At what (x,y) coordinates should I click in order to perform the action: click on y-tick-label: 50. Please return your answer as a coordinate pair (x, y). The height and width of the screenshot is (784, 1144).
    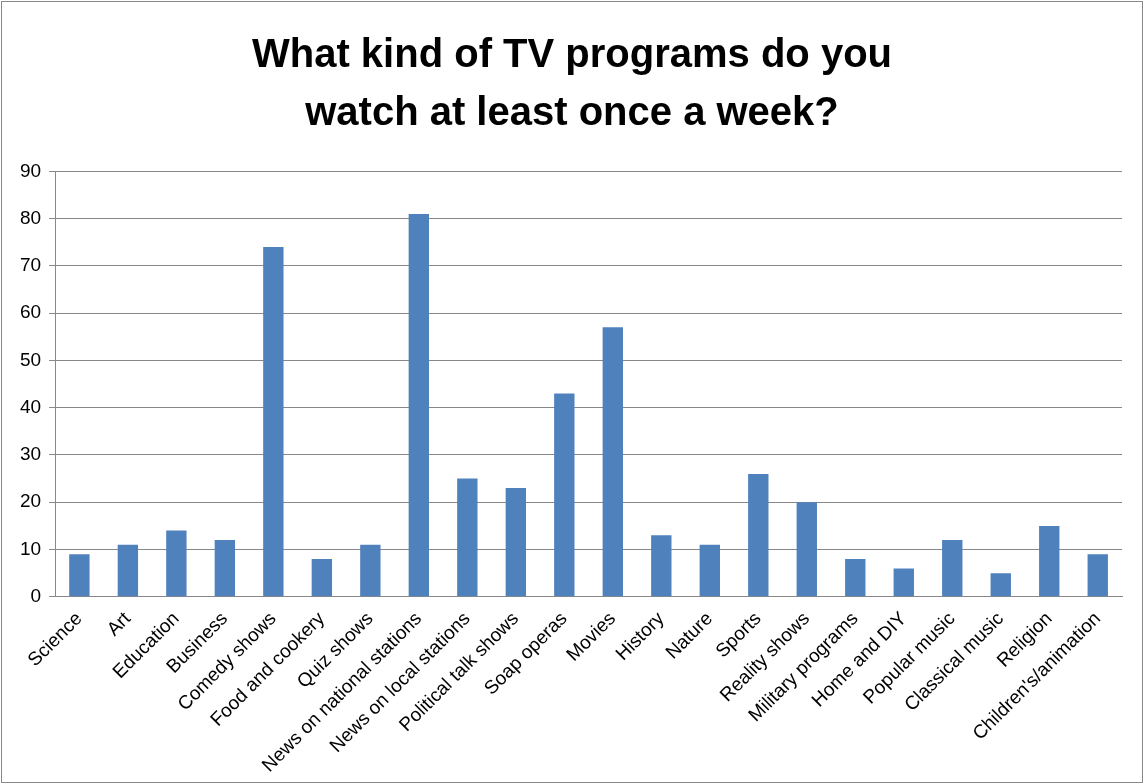
    Looking at the image, I should click on (30, 359).